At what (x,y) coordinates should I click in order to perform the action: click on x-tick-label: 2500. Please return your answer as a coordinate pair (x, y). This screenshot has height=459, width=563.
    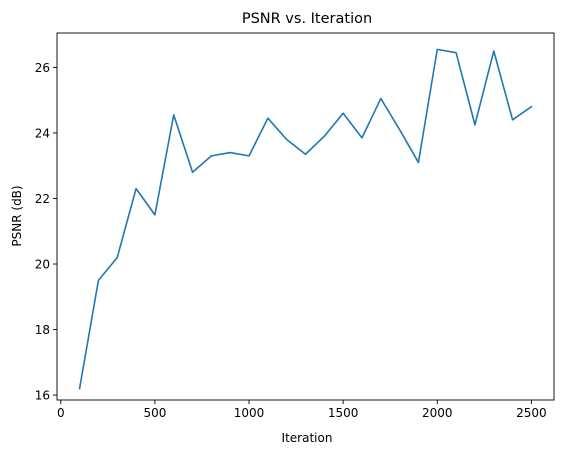
    Looking at the image, I should click on (531, 413).